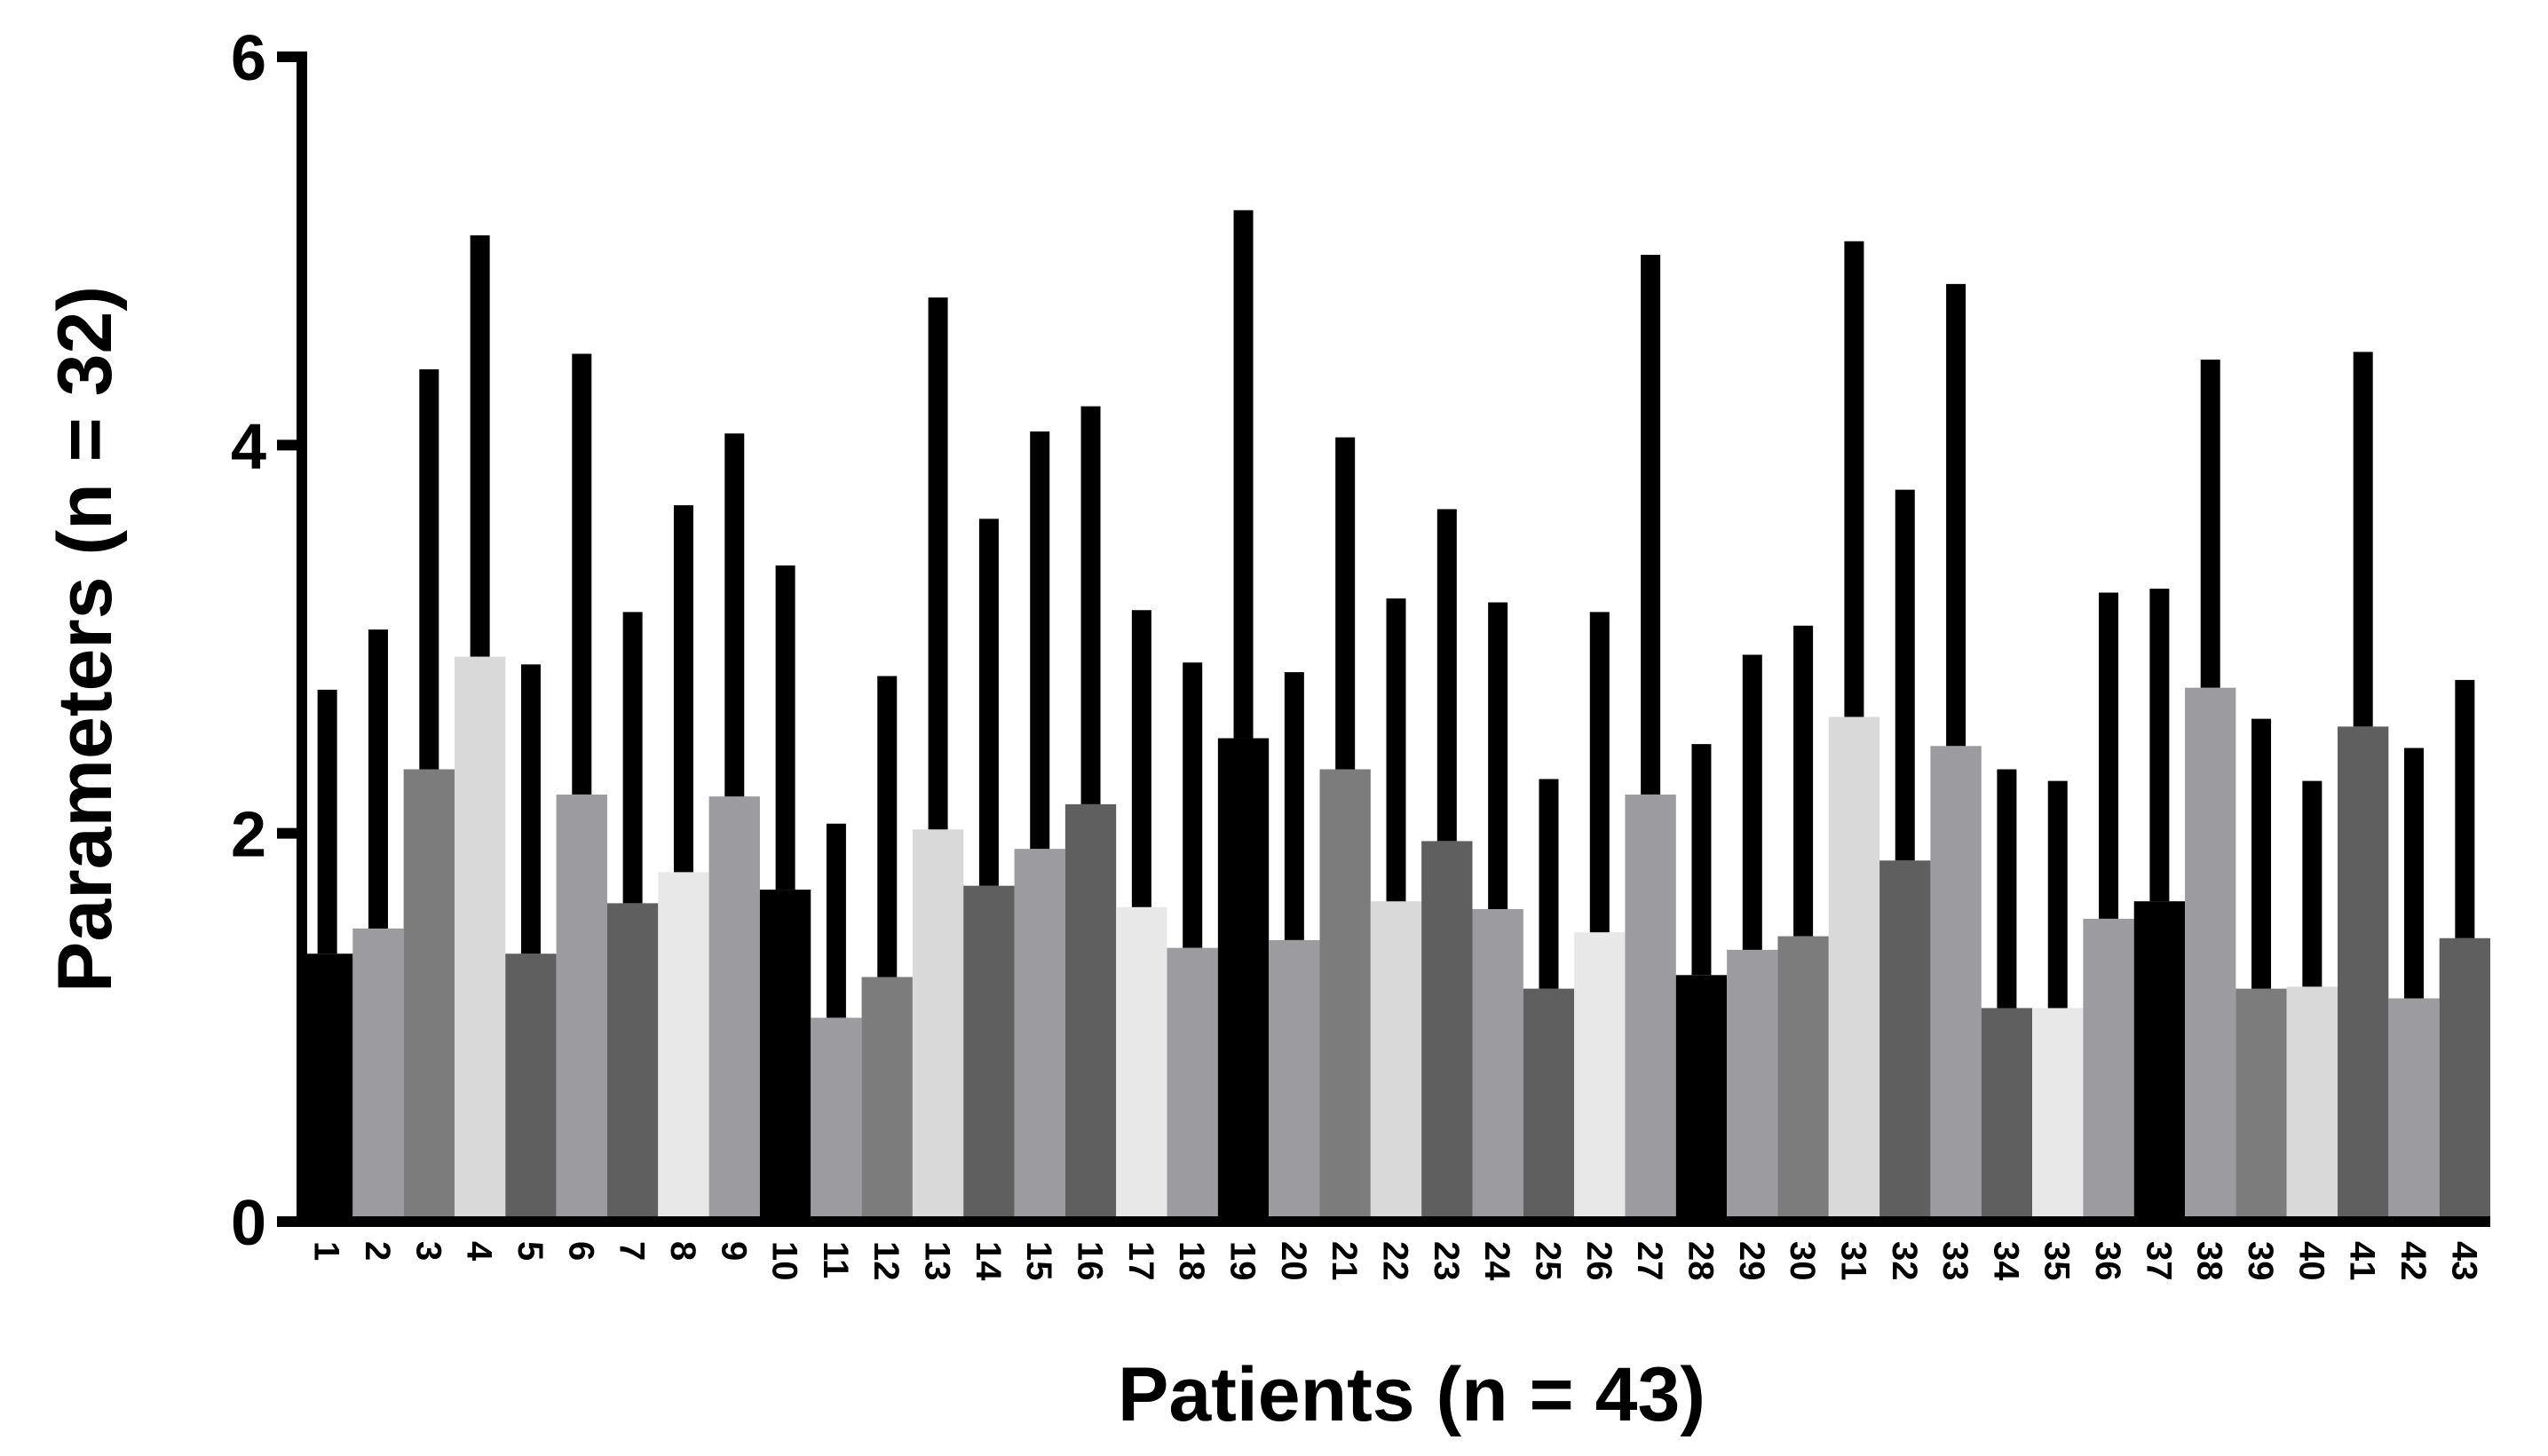 The width and height of the screenshot is (2548, 1456). Describe the element at coordinates (1411, 1394) in the screenshot. I see `x-axis-title: Patients (n = 43)` at that location.